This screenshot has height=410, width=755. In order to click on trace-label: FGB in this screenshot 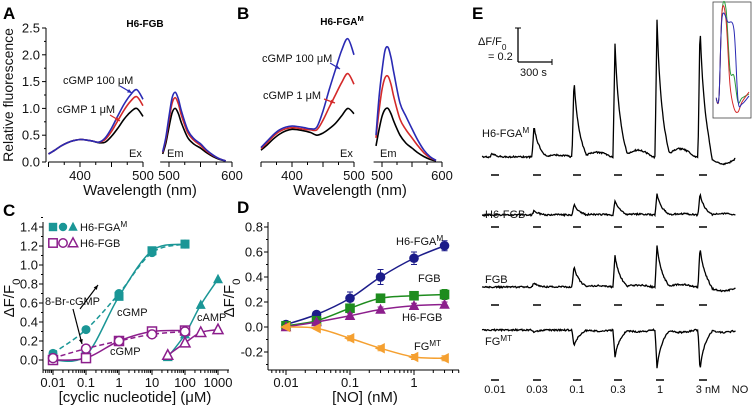, I will do `click(496, 280)`.